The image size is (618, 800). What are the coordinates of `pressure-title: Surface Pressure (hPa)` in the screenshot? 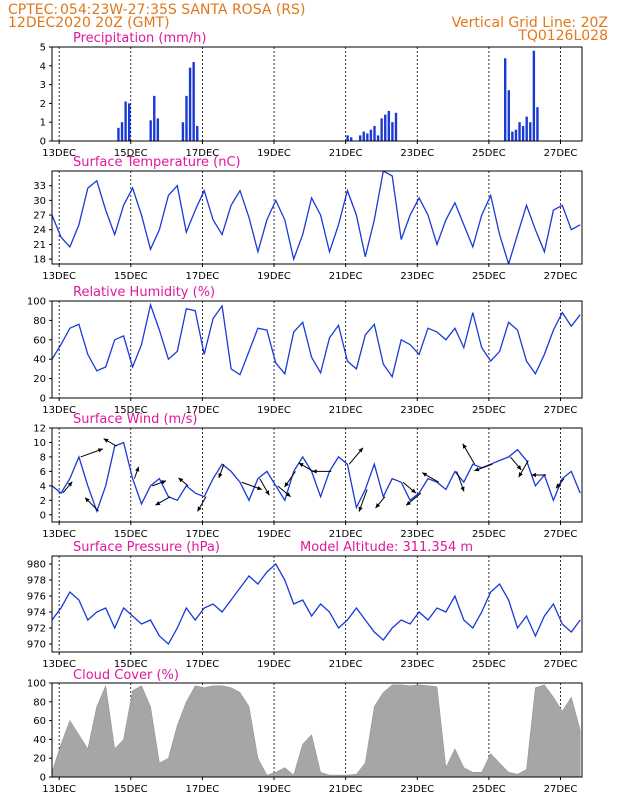 It's located at (146, 547).